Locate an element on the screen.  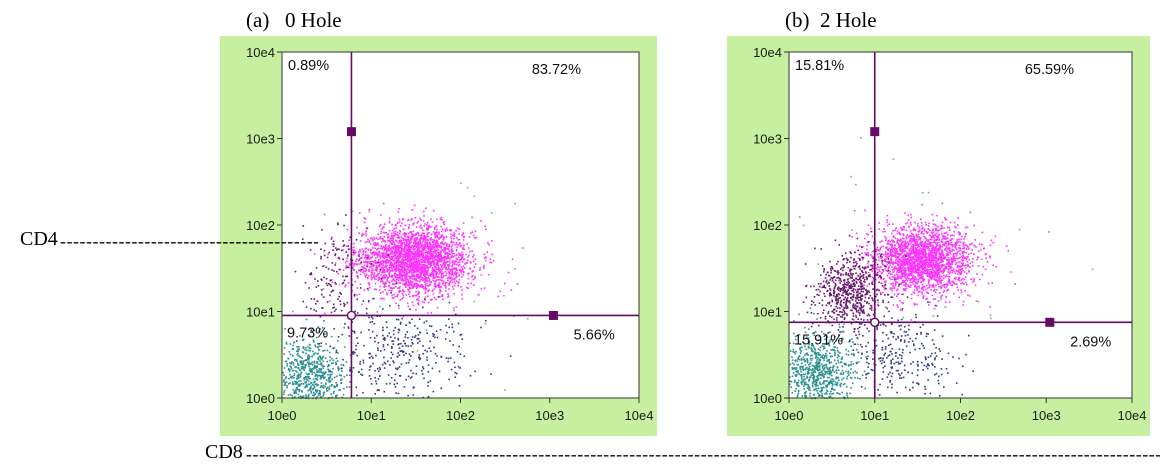
gate-horizontal-handle is located at coordinates (553, 315).